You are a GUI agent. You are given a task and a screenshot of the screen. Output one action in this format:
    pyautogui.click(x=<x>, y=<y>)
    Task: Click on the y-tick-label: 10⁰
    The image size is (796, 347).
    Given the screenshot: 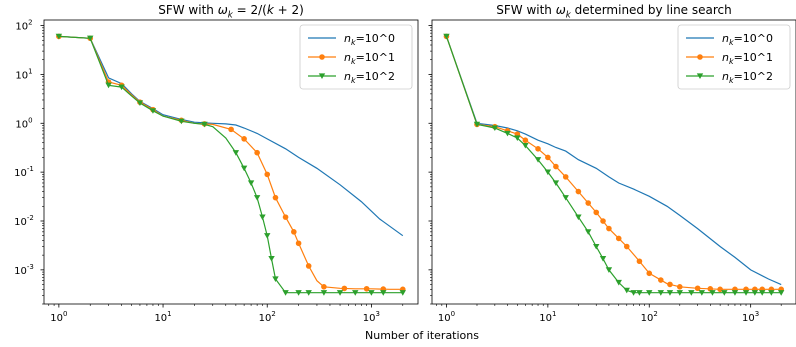 What is the action you would take?
    pyautogui.click(x=23, y=123)
    